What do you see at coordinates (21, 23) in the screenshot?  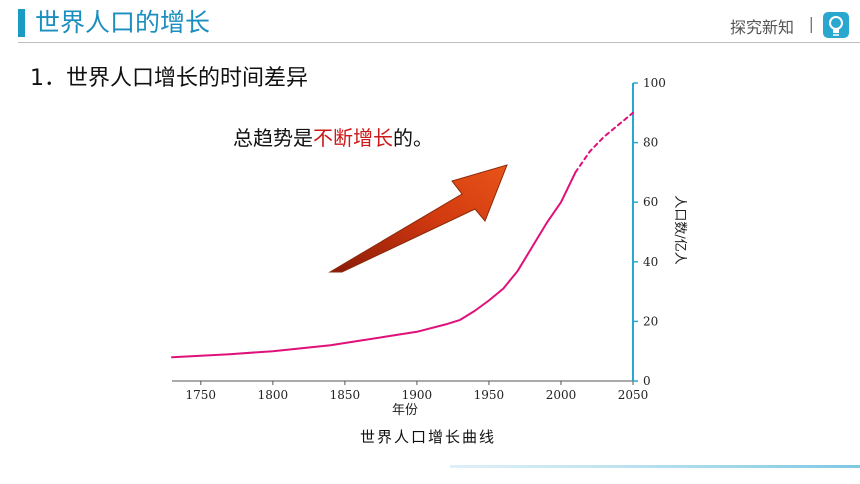 I see `title-accent-bar` at bounding box center [21, 23].